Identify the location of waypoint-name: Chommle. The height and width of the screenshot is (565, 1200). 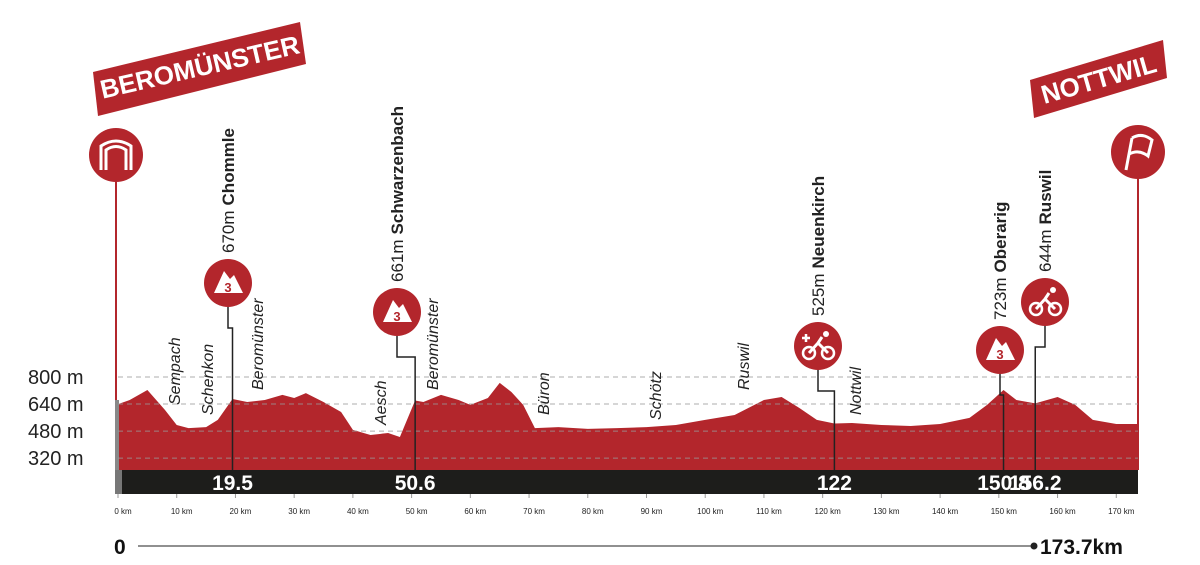
(228, 166).